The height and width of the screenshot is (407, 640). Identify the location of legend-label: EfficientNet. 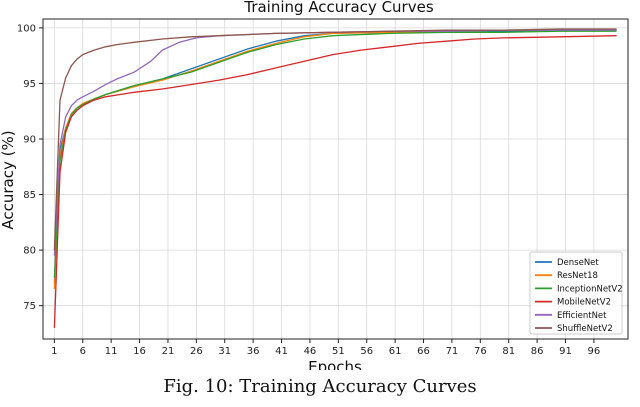
(582, 316).